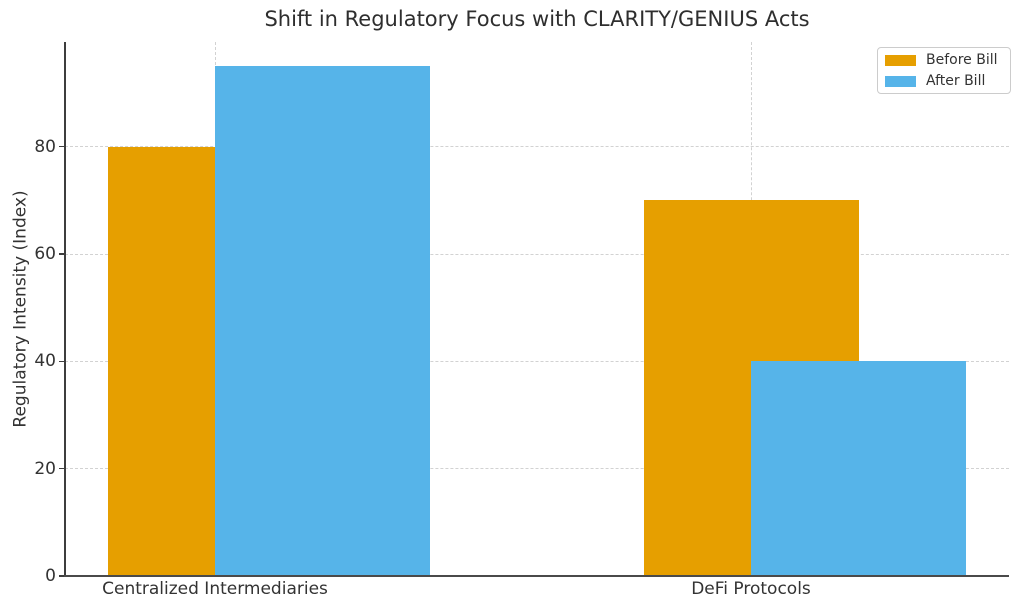  Describe the element at coordinates (900, 60) in the screenshot. I see `legend-swatch-before-bill` at that location.